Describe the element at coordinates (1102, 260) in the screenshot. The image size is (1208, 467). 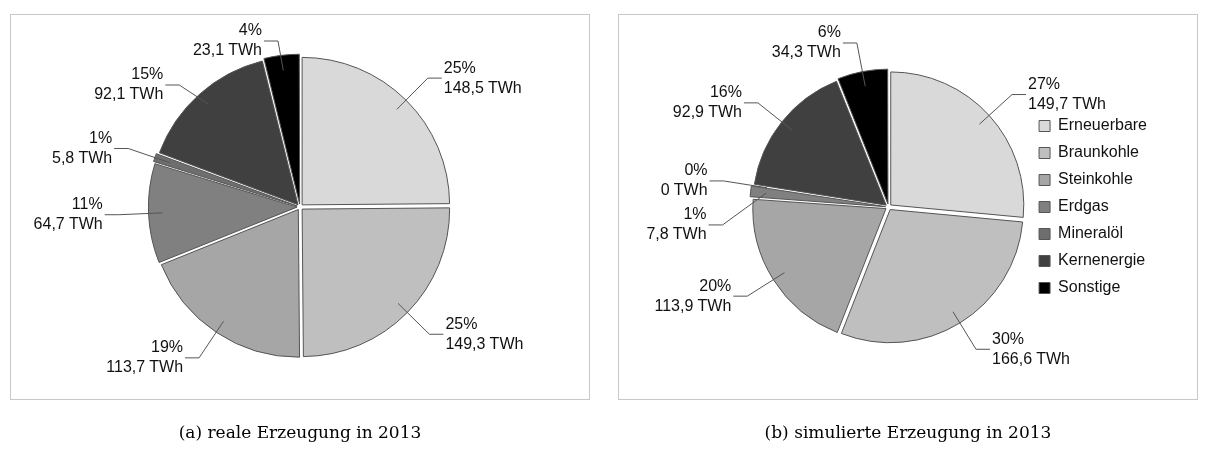
I see `legend-label: Kernenergie` at that location.